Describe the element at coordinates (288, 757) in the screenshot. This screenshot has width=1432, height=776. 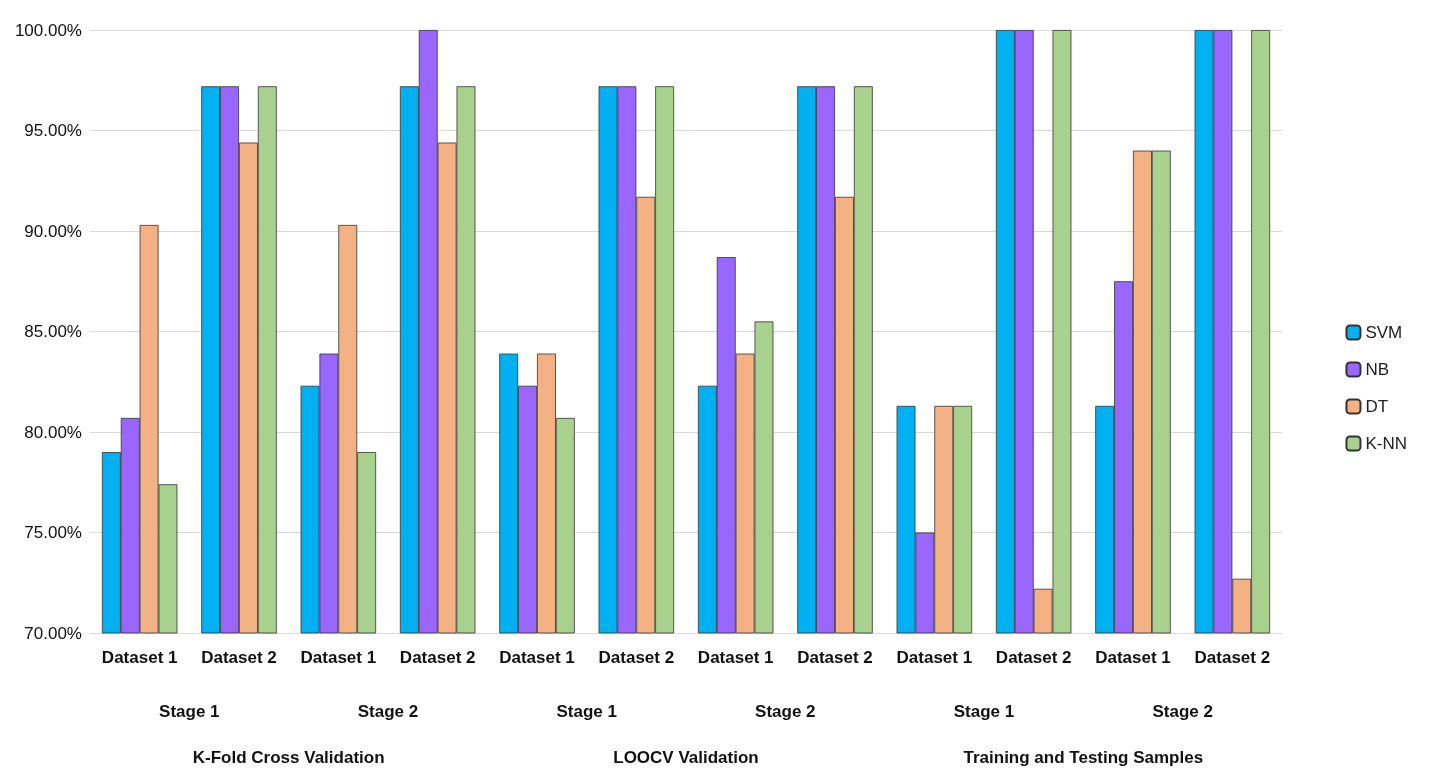
I see `text: K-Fold Cross Validation` at that location.